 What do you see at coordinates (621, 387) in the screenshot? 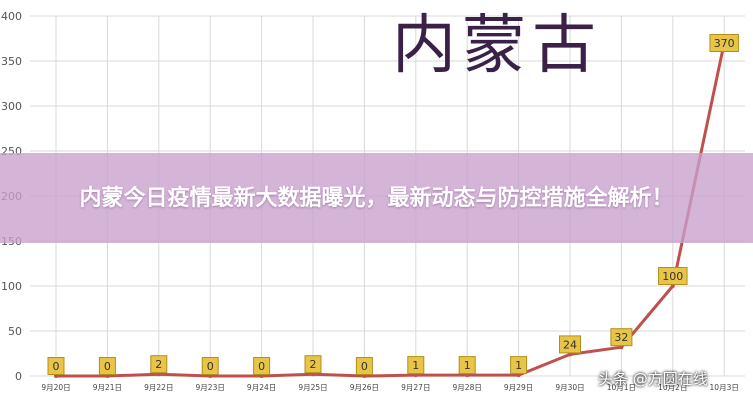
I see `x-tick-label: 10月1日` at bounding box center [621, 387].